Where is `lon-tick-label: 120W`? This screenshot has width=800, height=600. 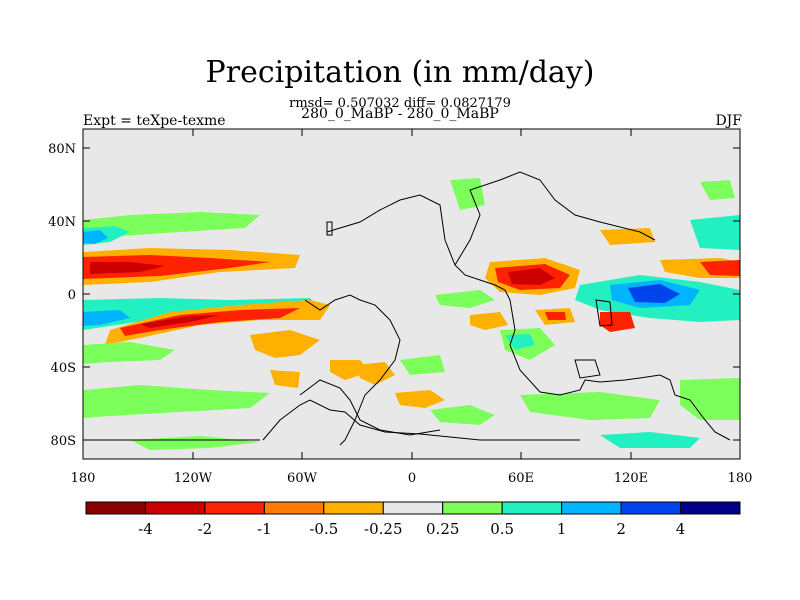 lon-tick-label: 120W is located at coordinates (193, 478).